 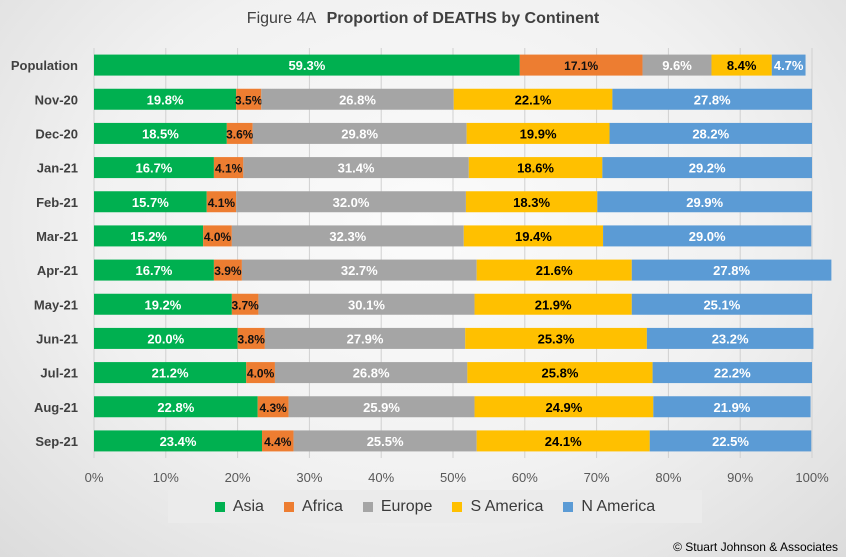 I want to click on data-label: 3.9%, so click(x=228, y=271).